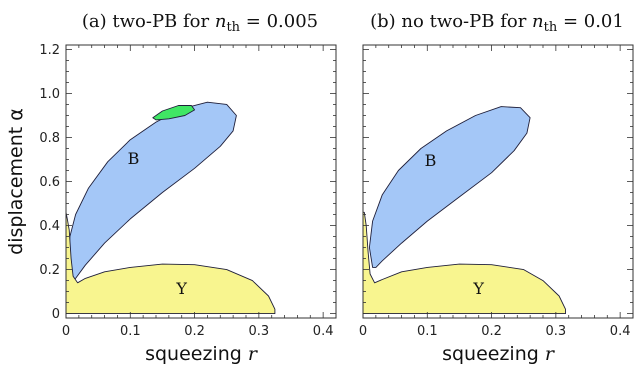  What do you see at coordinates (16, 181) in the screenshot?
I see `y-axis-label: displacement α` at bounding box center [16, 181].